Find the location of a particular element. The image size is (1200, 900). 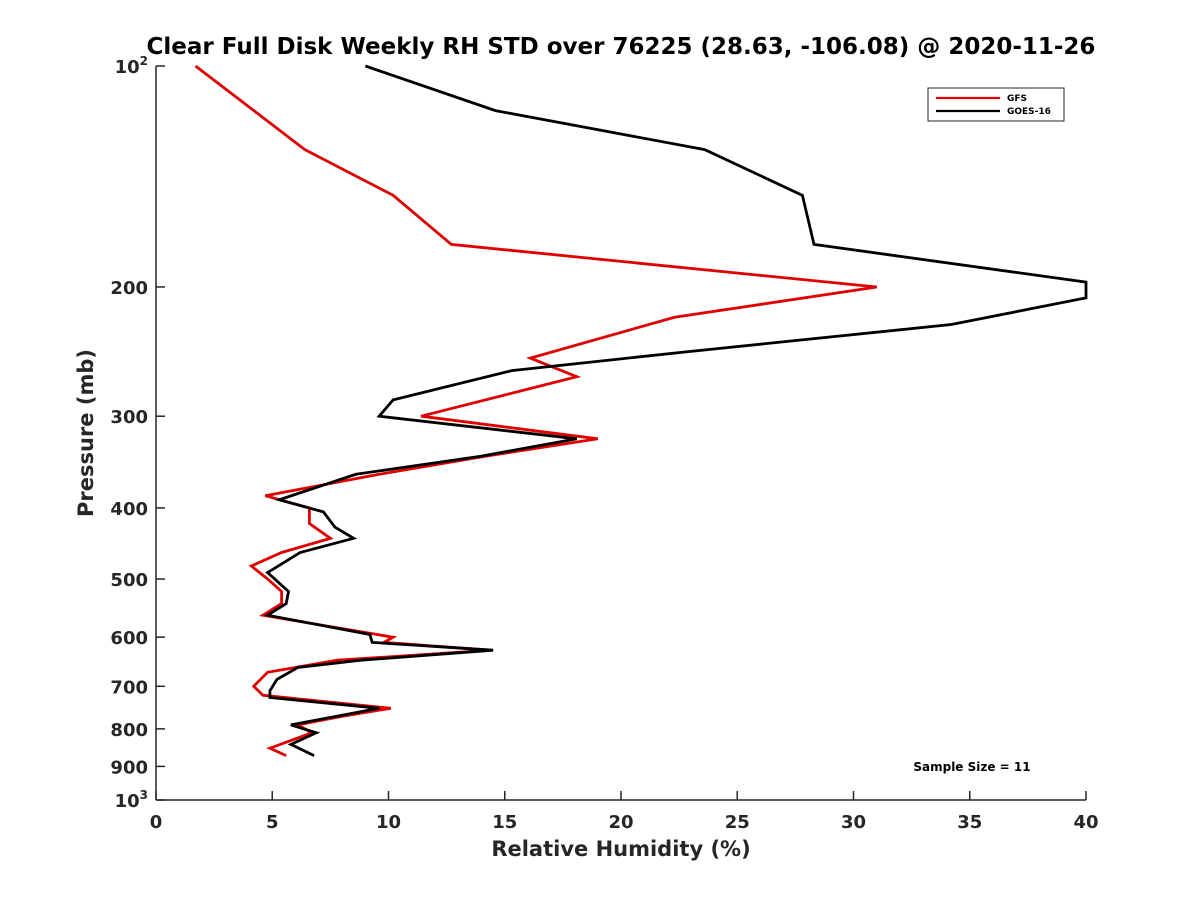

legend-label-gfs: GFS is located at coordinates (1017, 99).